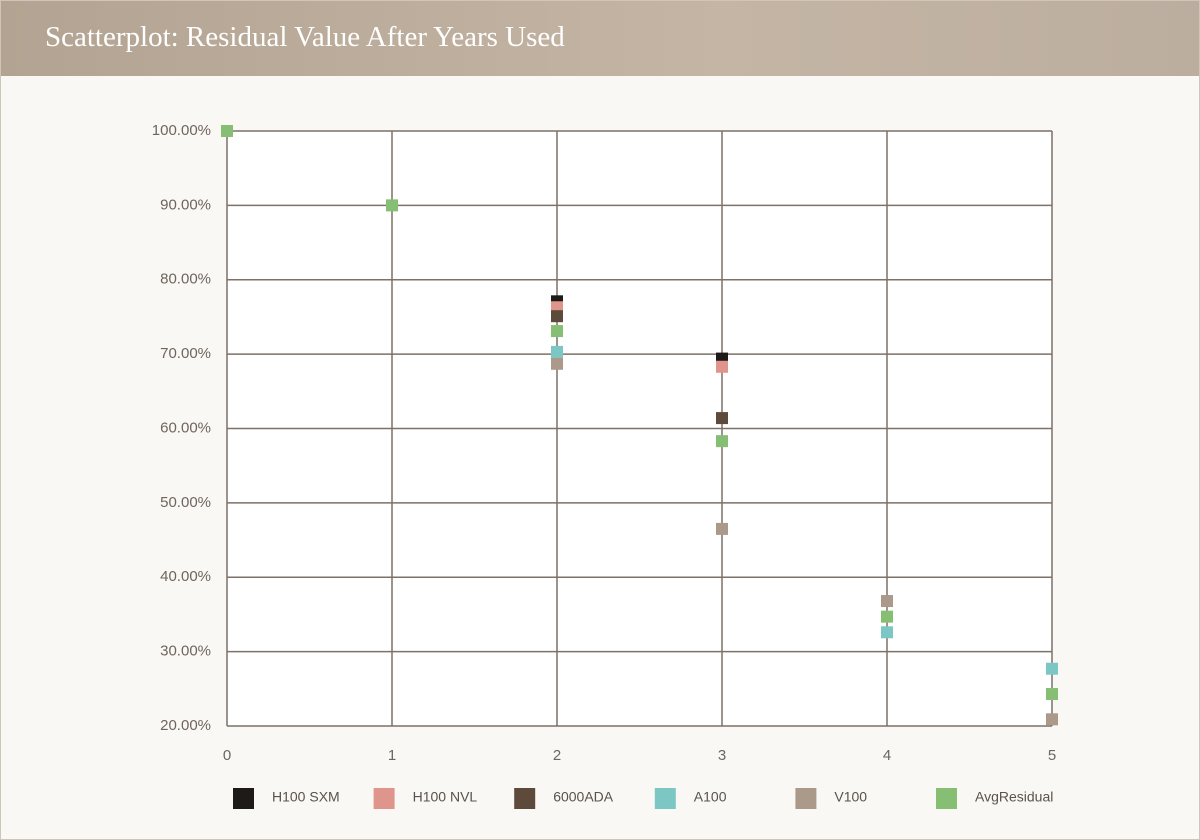 The height and width of the screenshot is (840, 1200). What do you see at coordinates (185, 651) in the screenshot?
I see `y-tick-label: 30.00%` at bounding box center [185, 651].